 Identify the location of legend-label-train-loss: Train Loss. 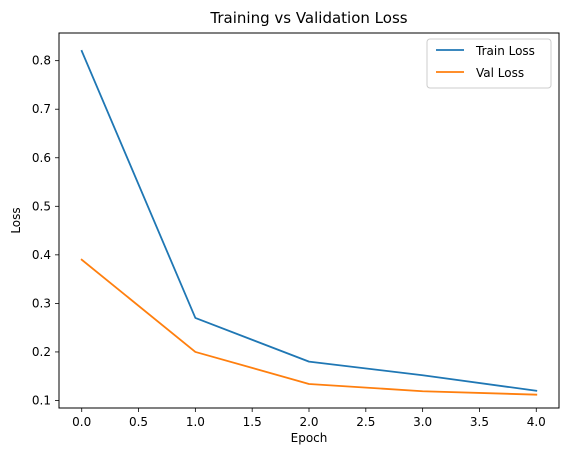
(505, 51).